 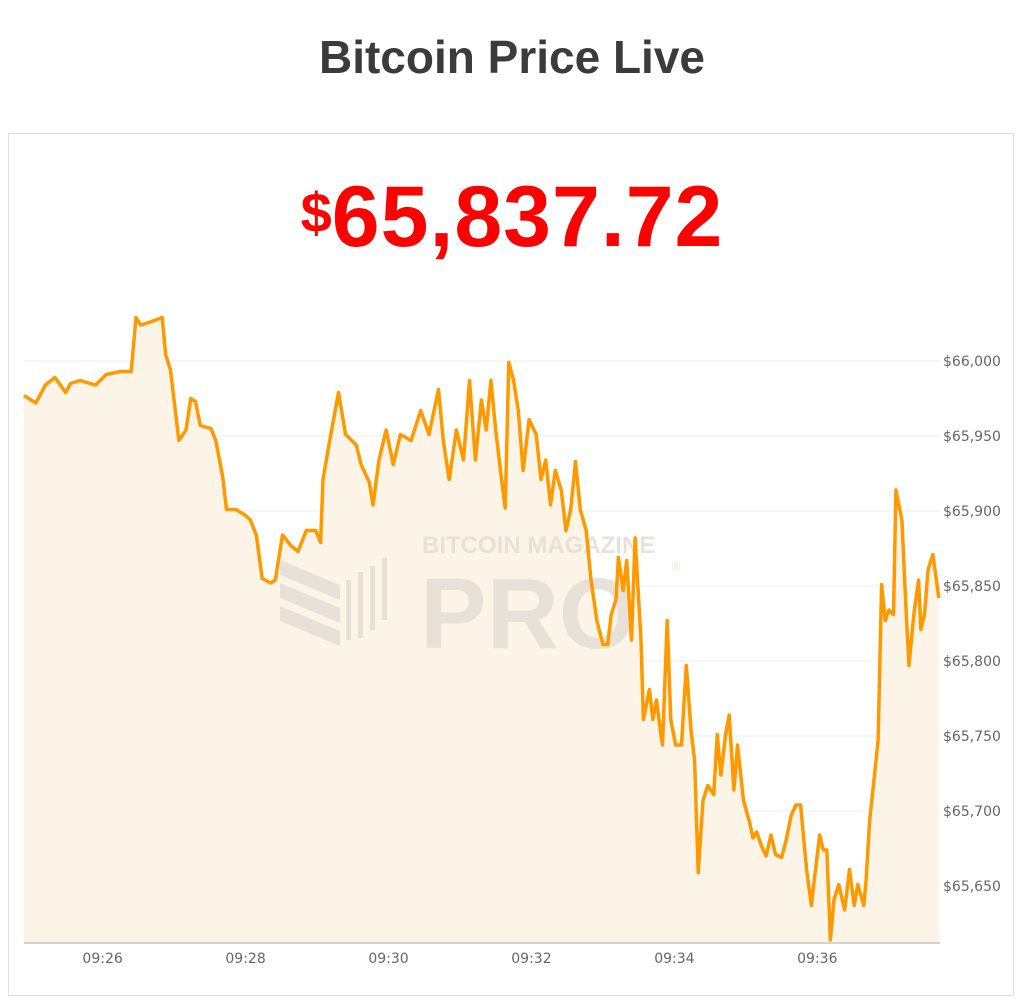 I want to click on live-price: $65,837.72, so click(x=512, y=217).